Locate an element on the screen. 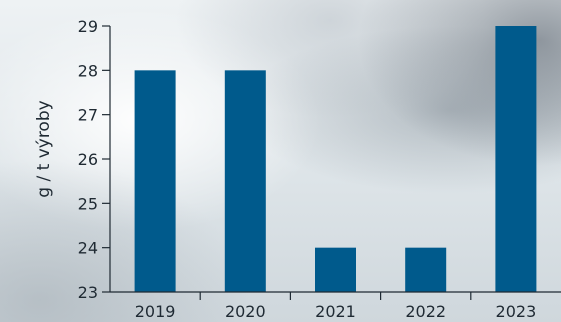 Image resolution: width=561 pixels, height=322 pixels. y-ticks-group: 23 24 25 26 27 28 29 is located at coordinates (94, 159).